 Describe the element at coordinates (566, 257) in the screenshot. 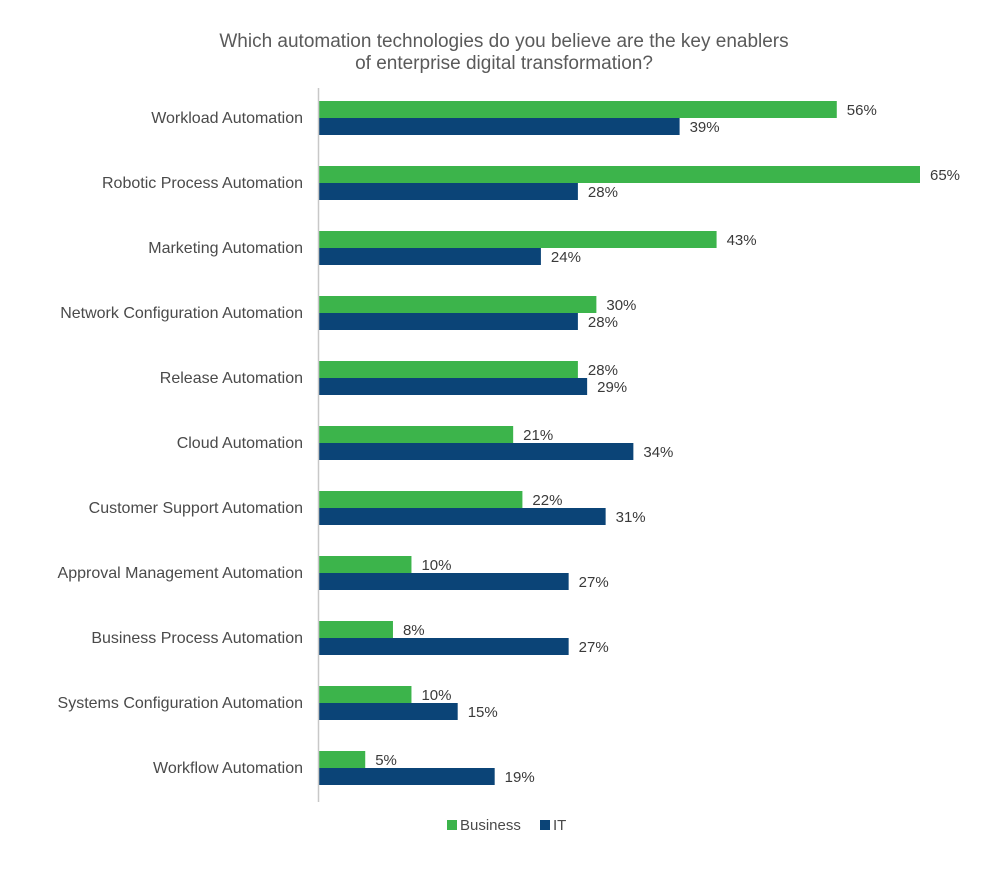

I see `data-label-it: 24%` at that location.